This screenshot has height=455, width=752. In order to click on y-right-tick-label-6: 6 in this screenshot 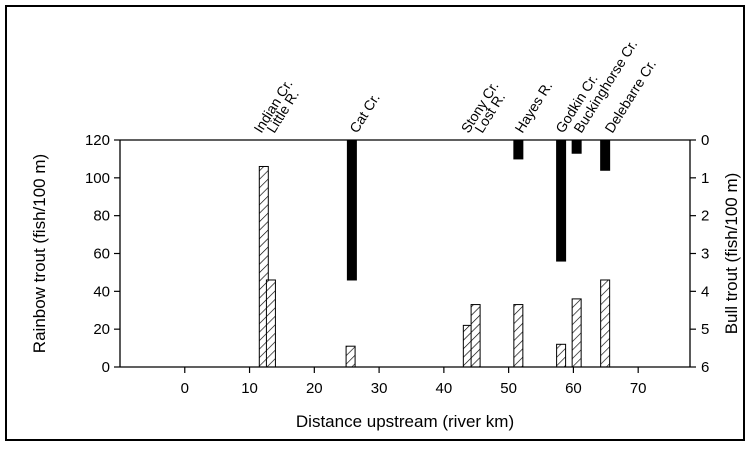, I will do `click(705, 367)`.